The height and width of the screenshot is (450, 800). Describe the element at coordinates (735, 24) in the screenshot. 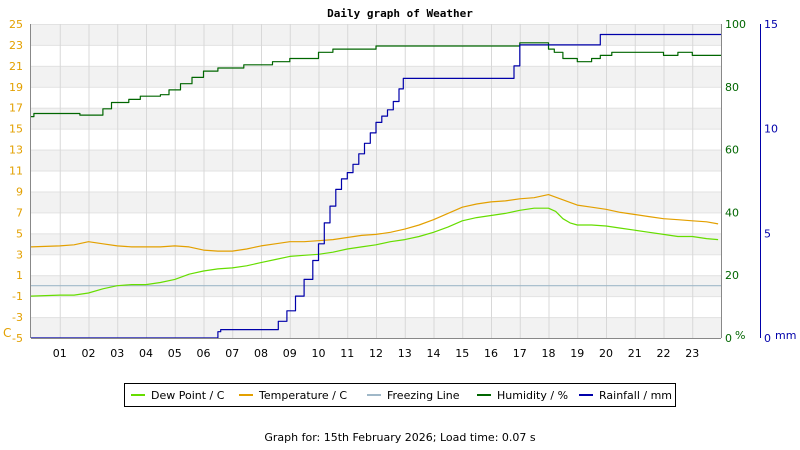

I see `humidity-tick-label: 100` at that location.